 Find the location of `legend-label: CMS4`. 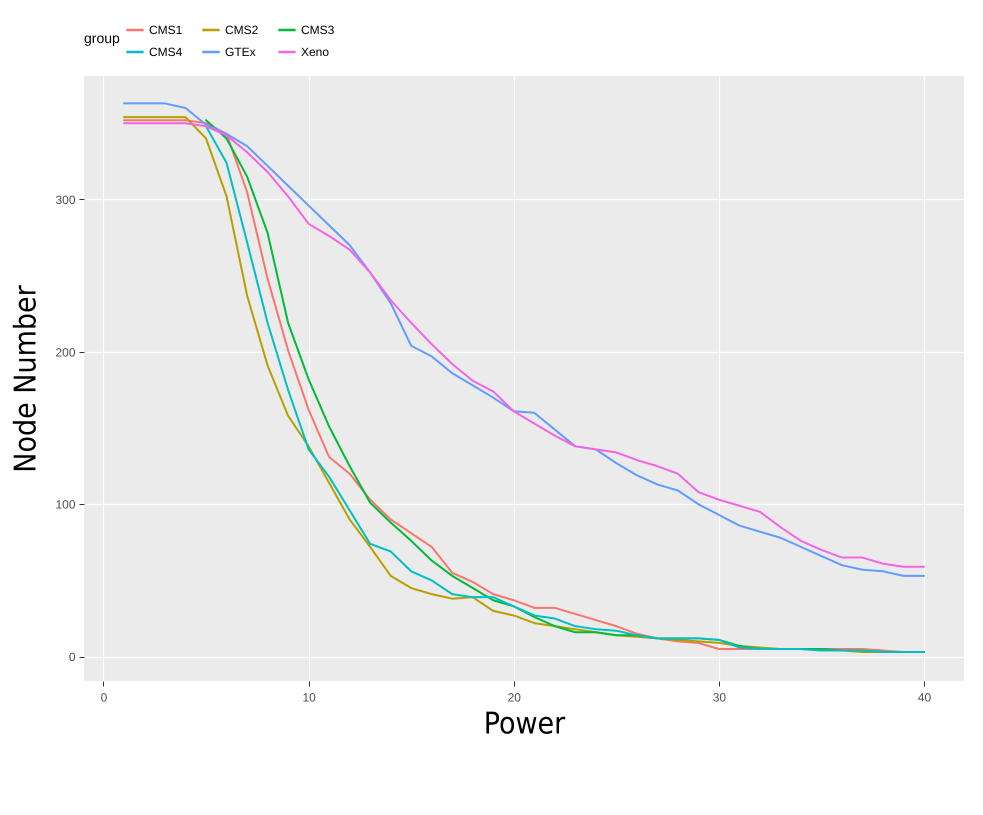

legend-label: CMS4 is located at coordinates (166, 52).